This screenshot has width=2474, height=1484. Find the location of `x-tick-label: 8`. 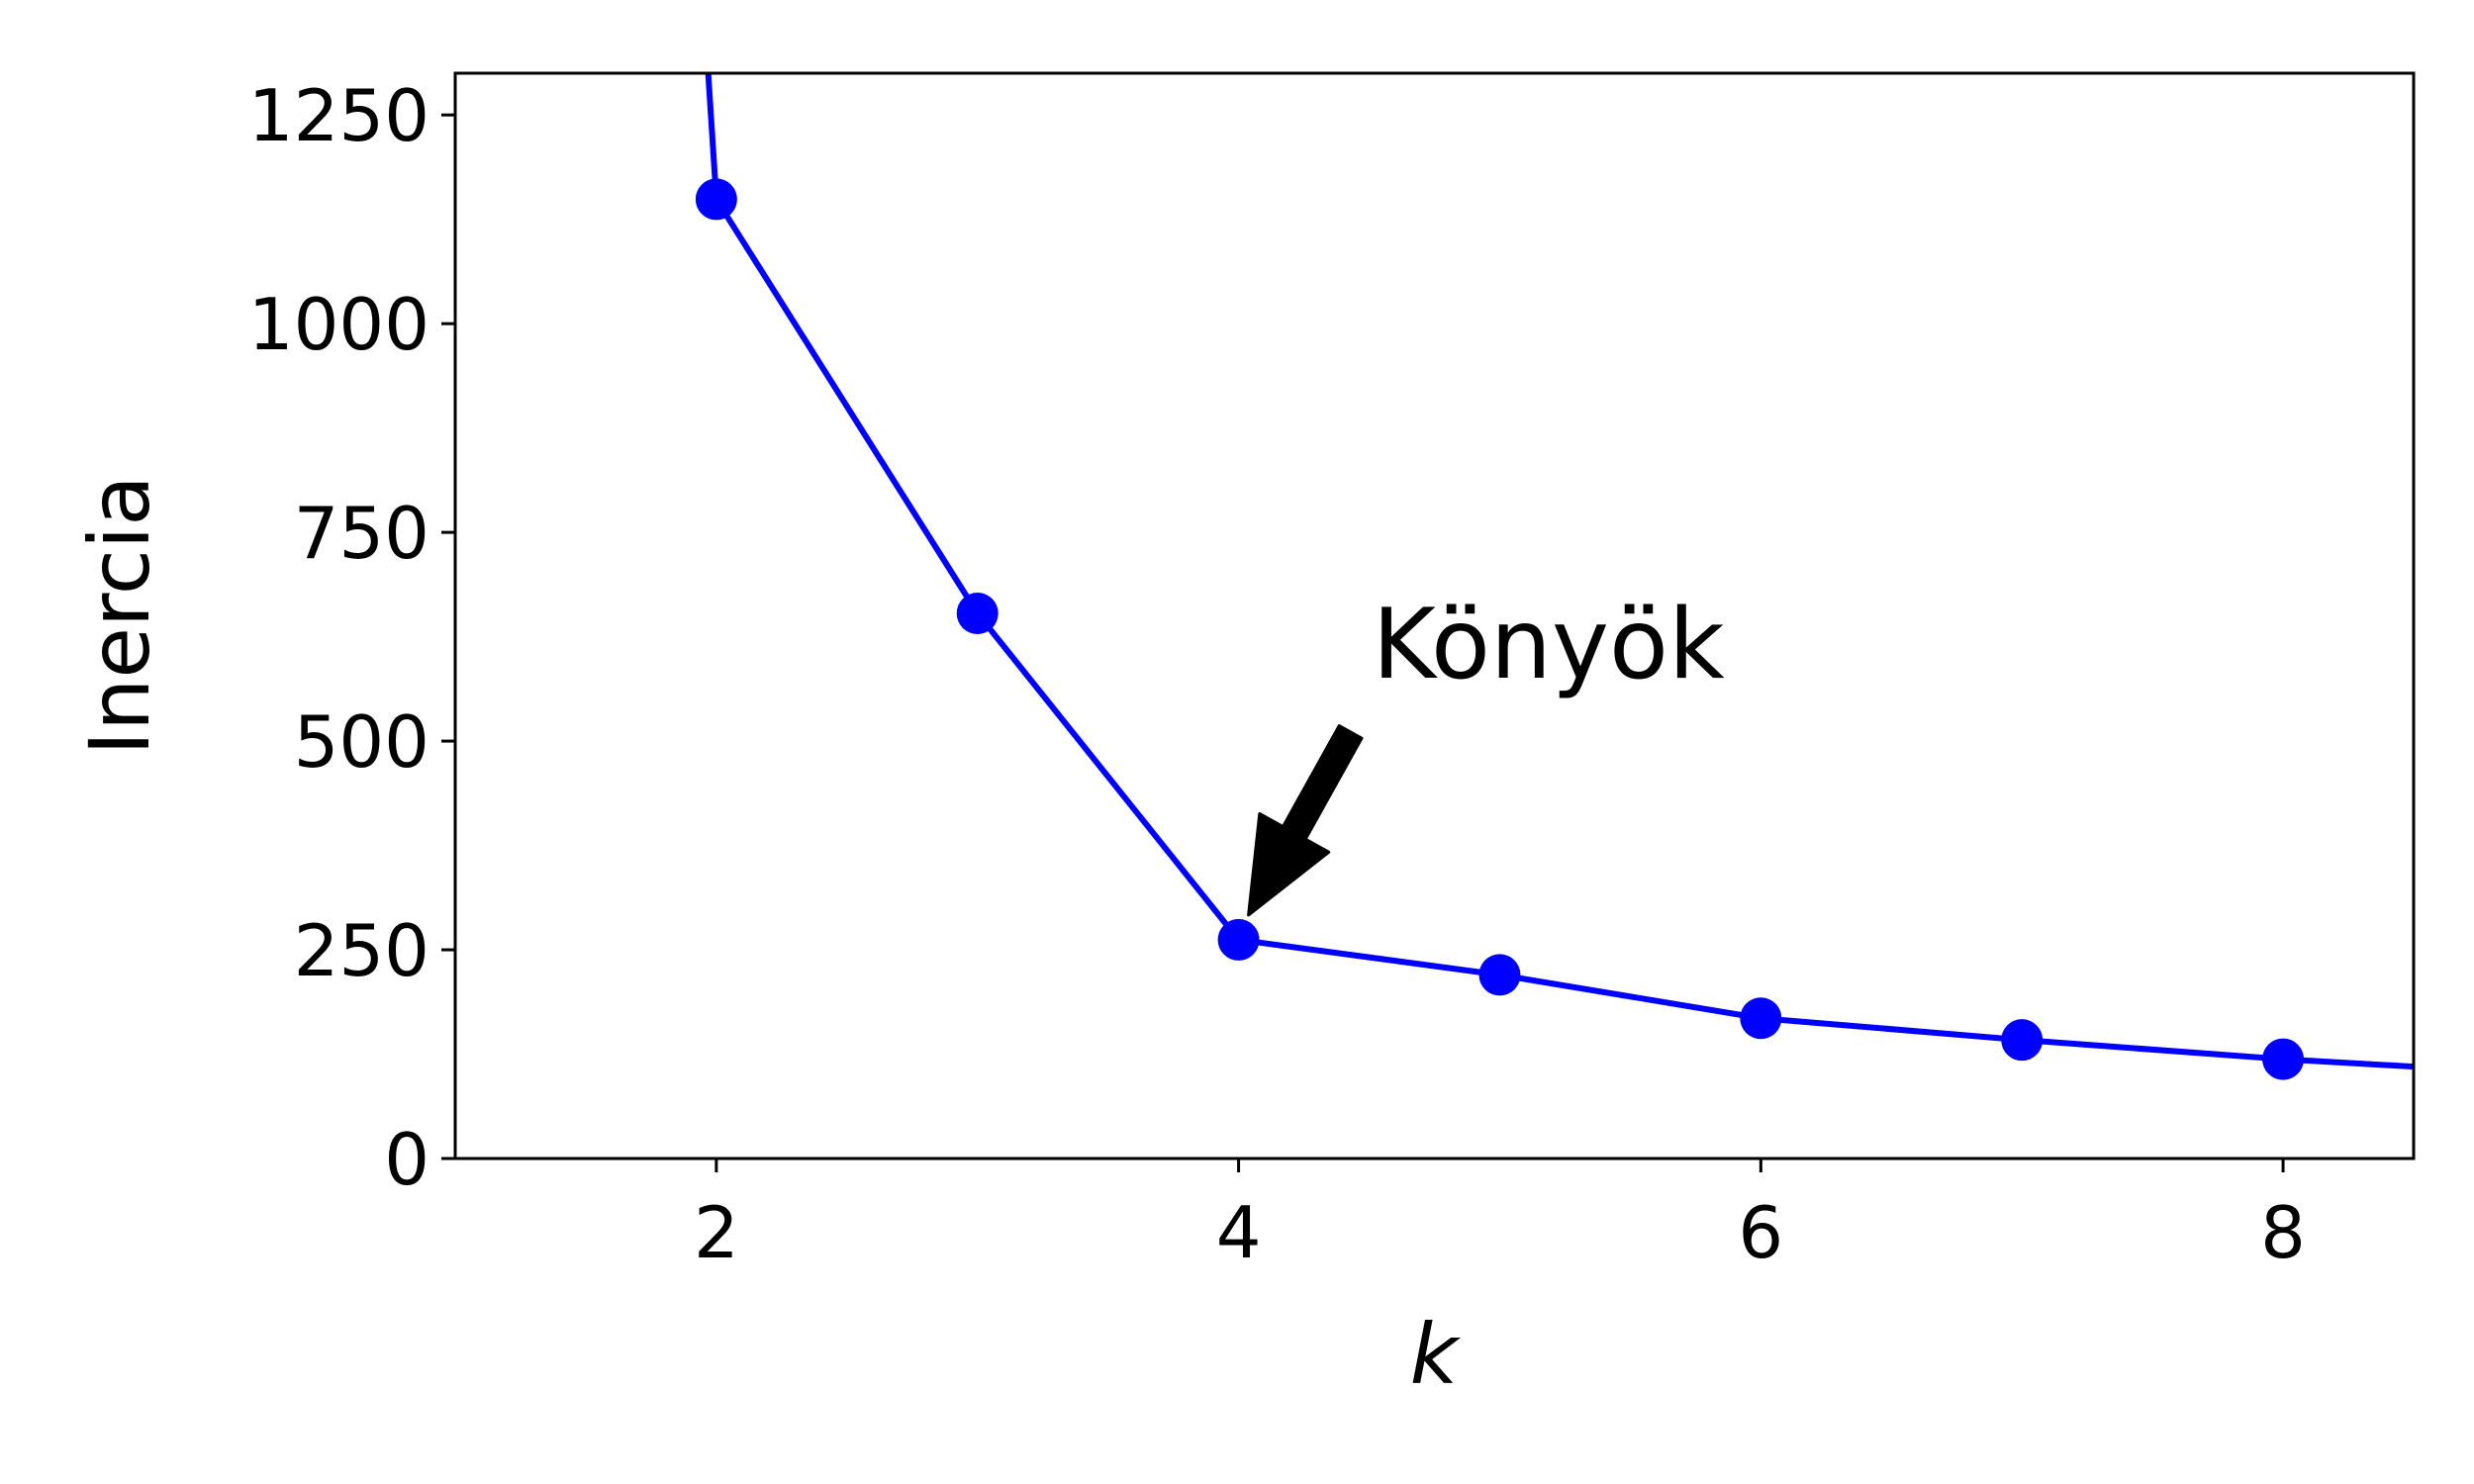

x-tick-label: 8 is located at coordinates (2283, 1232).